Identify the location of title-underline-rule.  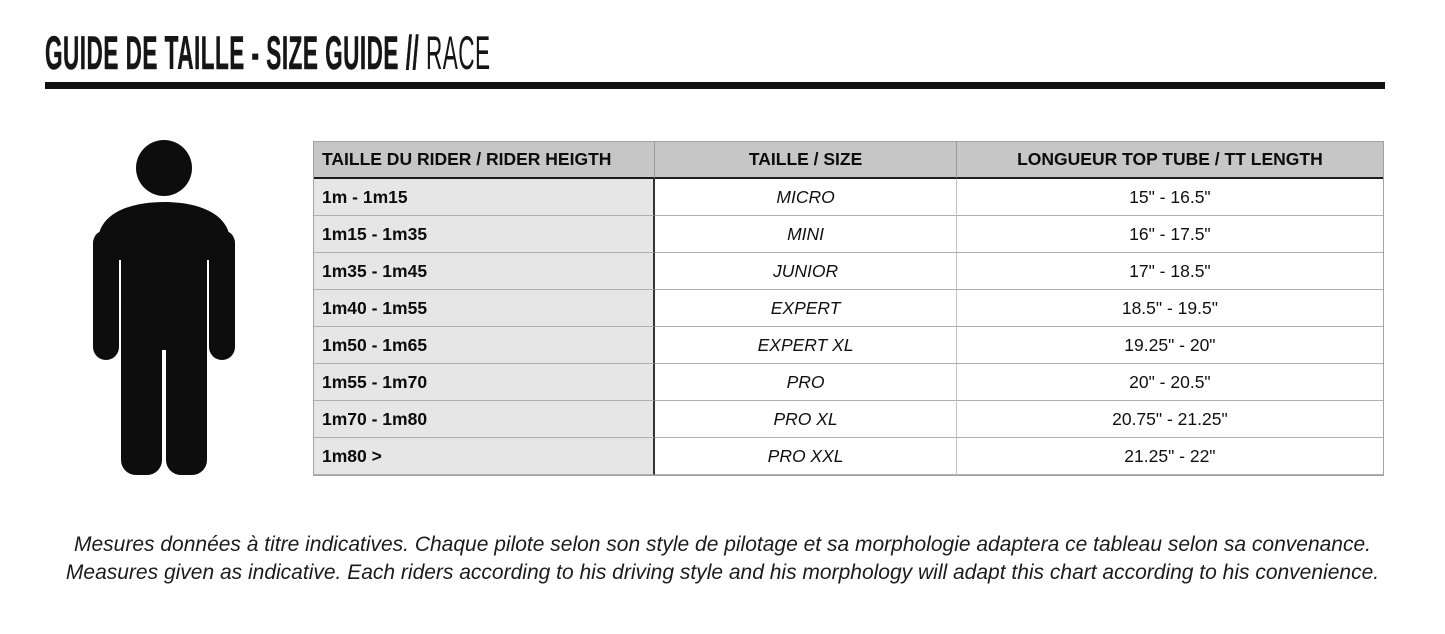
(715, 85).